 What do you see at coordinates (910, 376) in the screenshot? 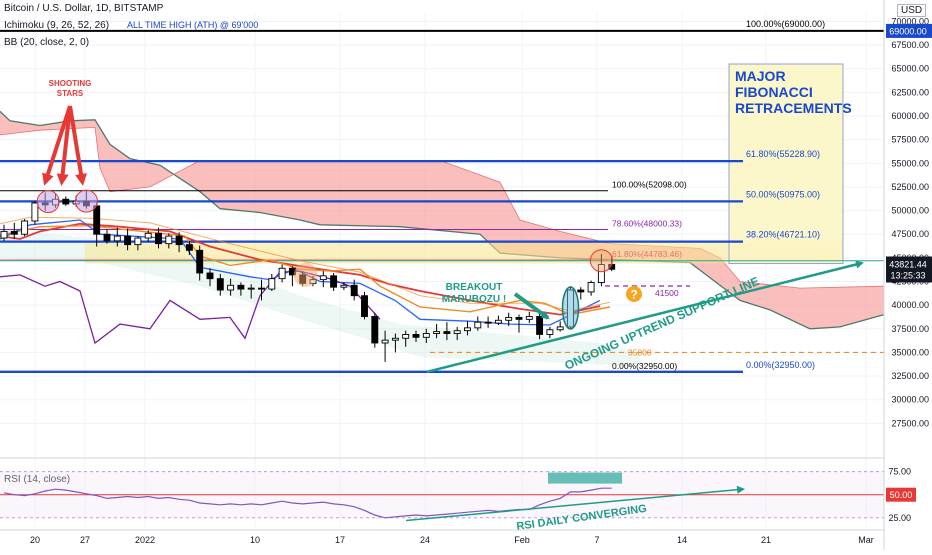
I see `price-tick-2: 32500.00` at bounding box center [910, 376].